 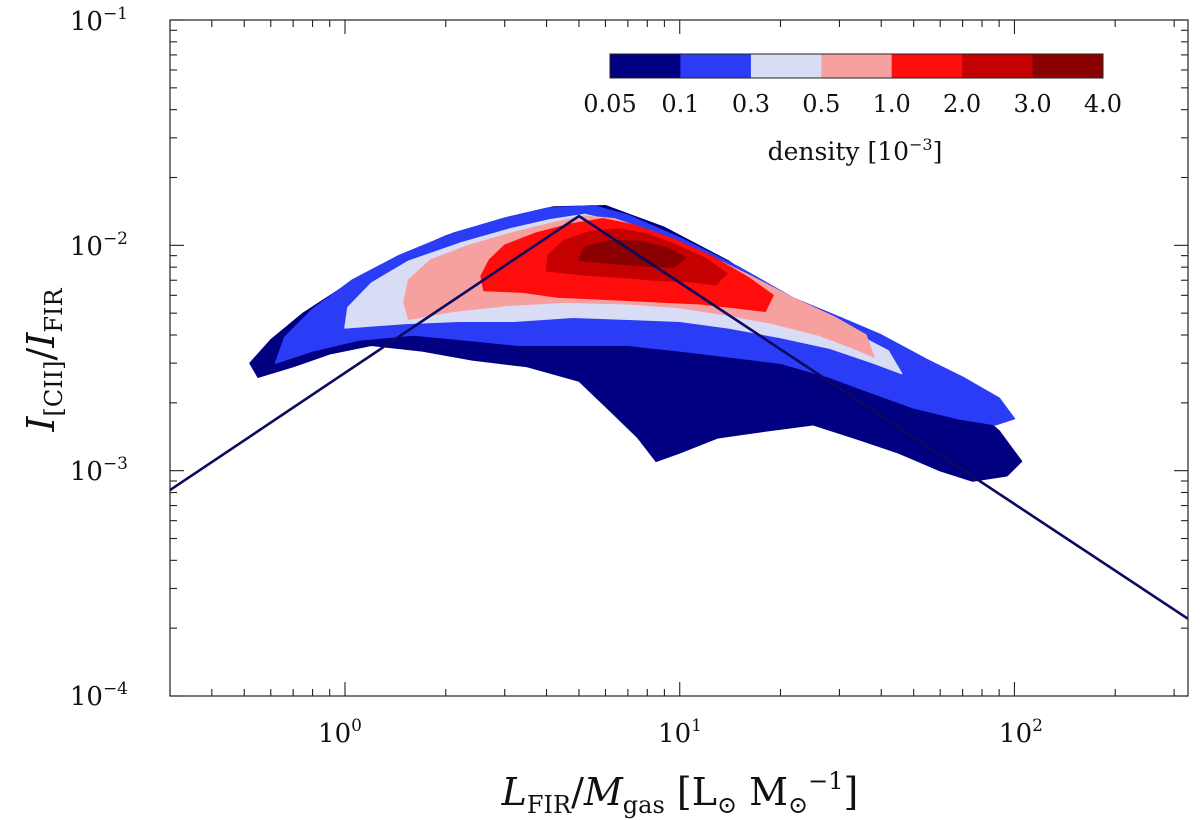 I want to click on colorbar: 0.05 0.1 0.3 0.5 1.0 2.0 3.0 4.0 density [10−3], so click(x=852, y=109).